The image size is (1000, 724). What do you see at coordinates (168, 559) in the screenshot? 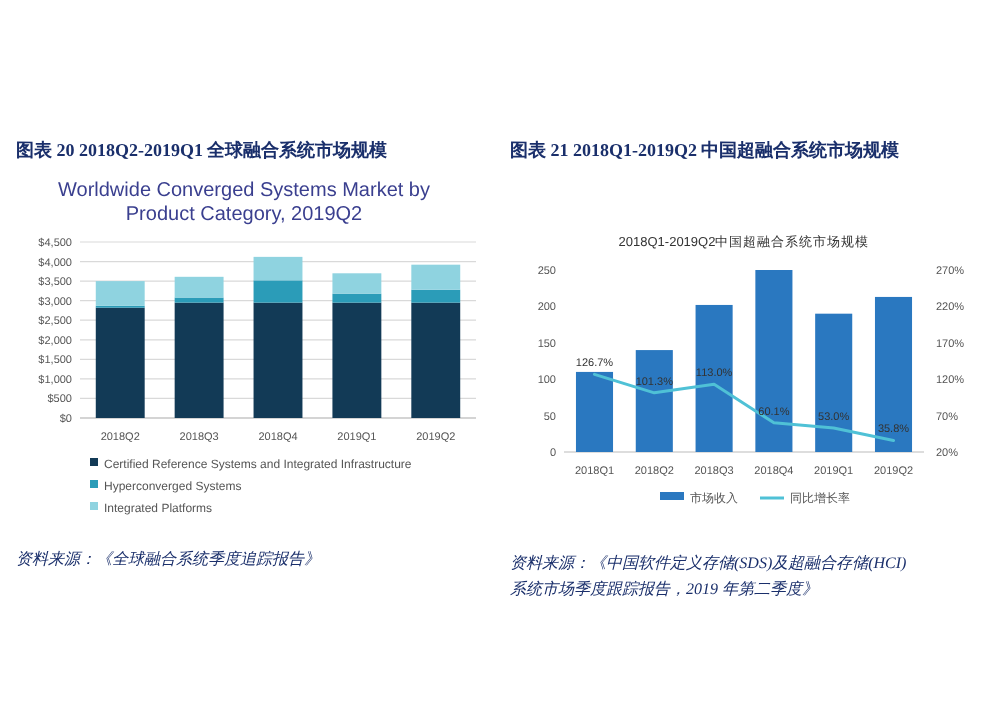
I see `text: 资料来源：《全球融合系统季度追踪报告》` at bounding box center [168, 559].